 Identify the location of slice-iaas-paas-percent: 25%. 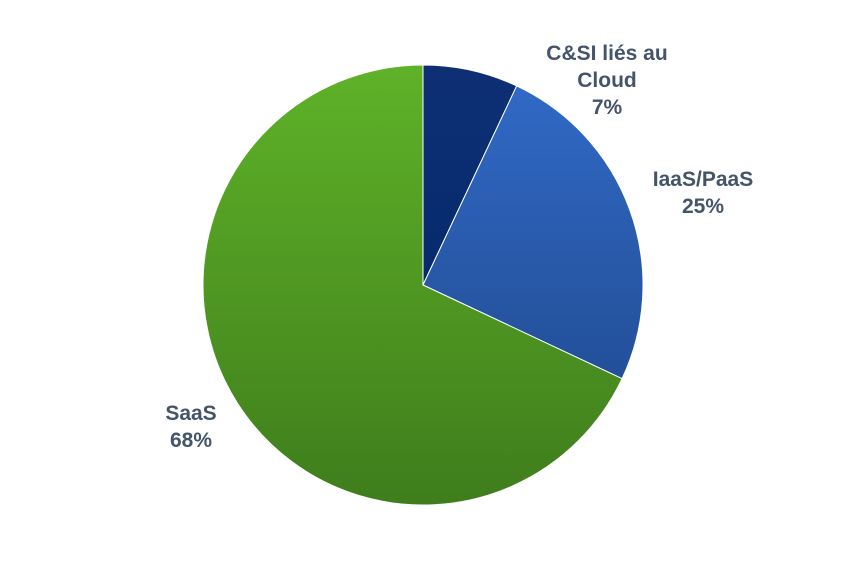
(703, 206).